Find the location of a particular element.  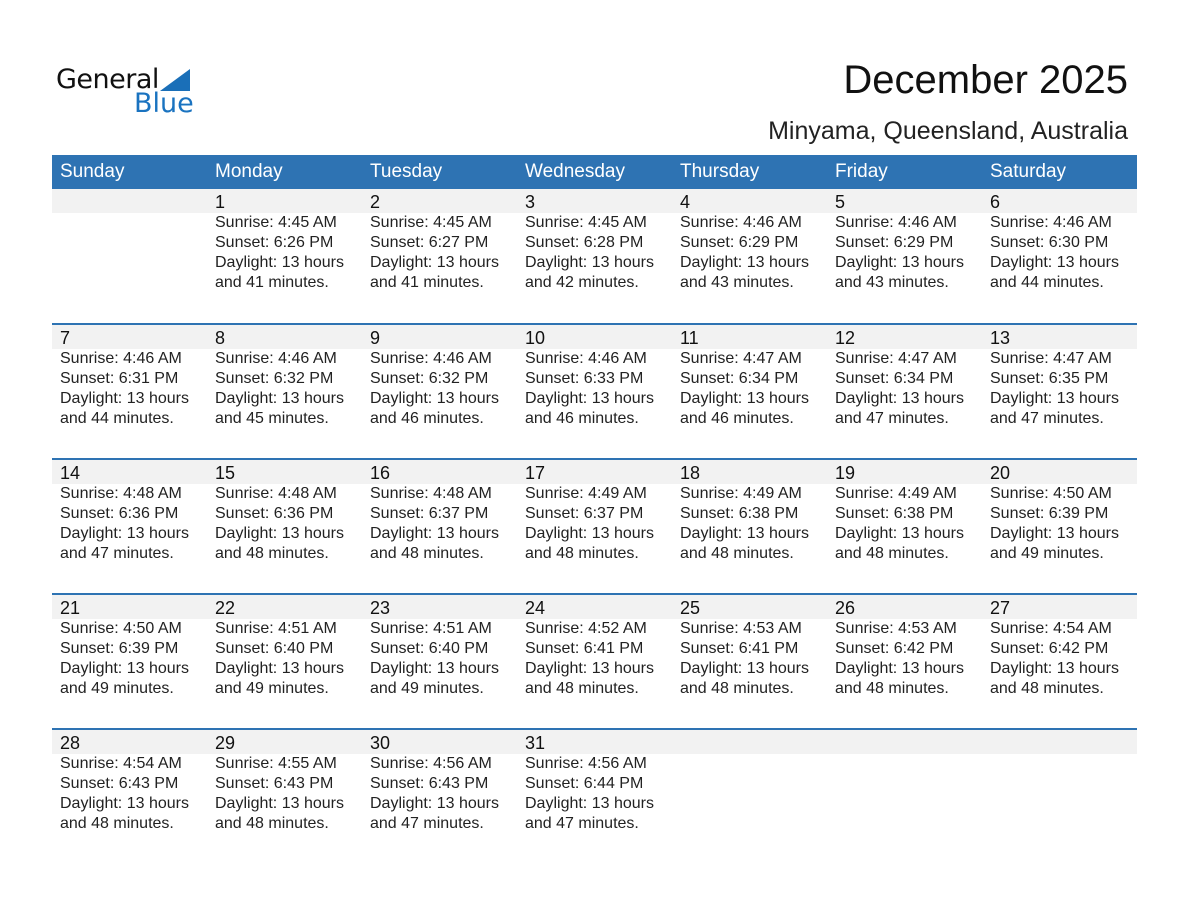

weekday-sunday: Sunday is located at coordinates (92, 171).